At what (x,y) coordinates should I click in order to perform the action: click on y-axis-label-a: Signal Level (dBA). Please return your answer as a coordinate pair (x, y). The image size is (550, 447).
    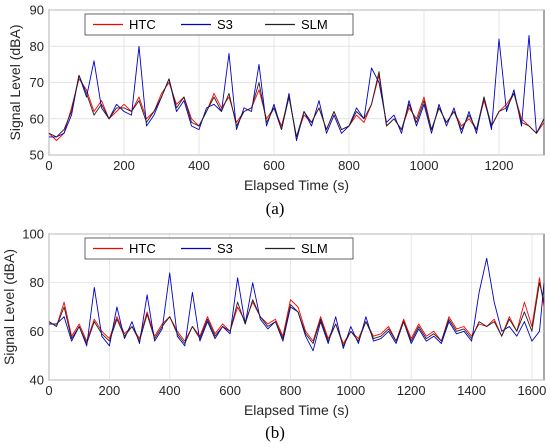
    Looking at the image, I should click on (15, 83).